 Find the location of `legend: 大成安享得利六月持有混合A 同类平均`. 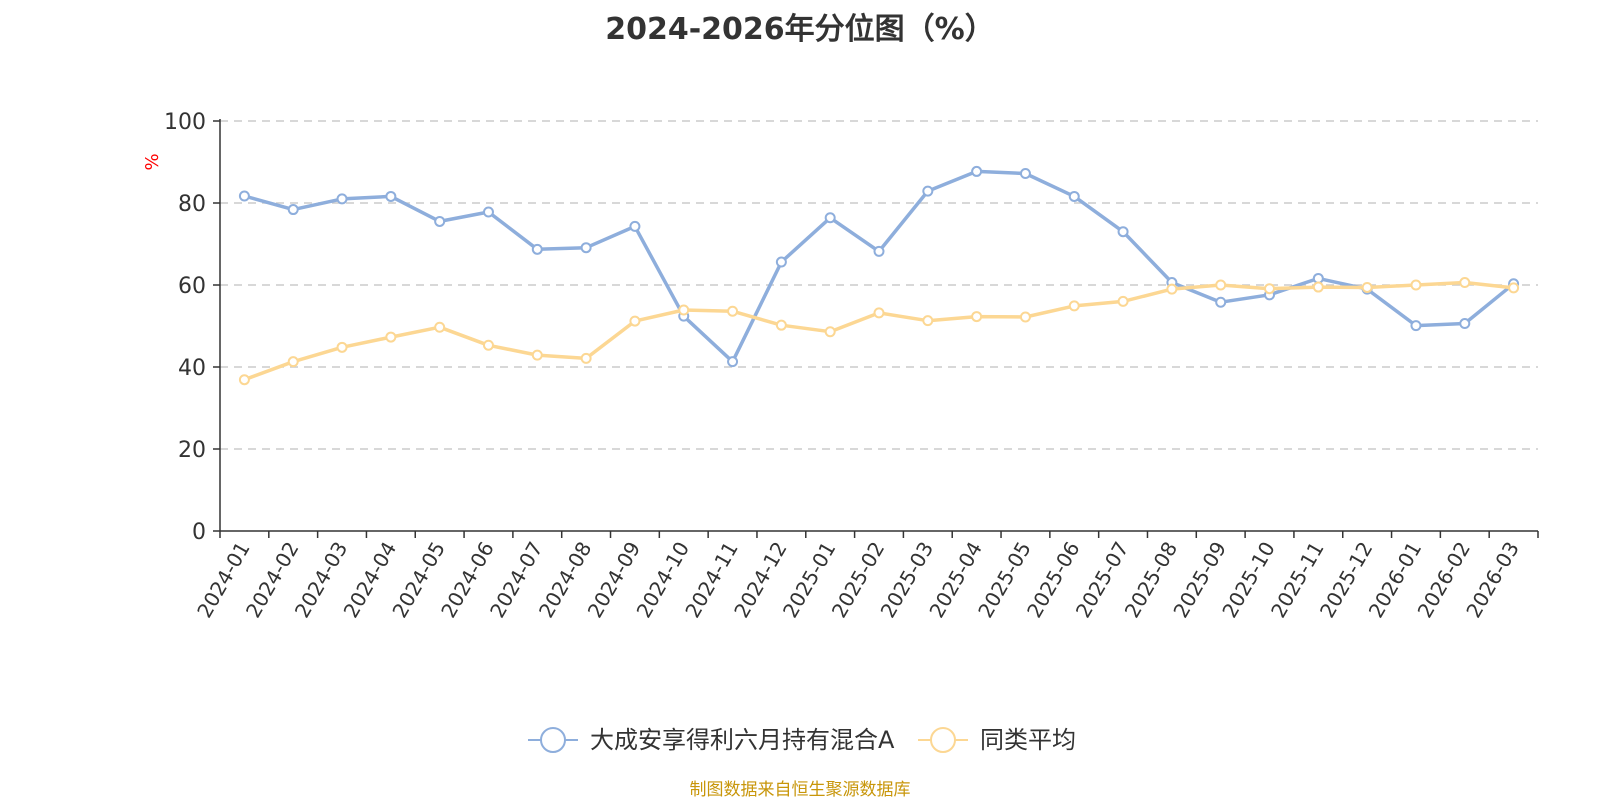

legend: 大成安享得利六月持有混合A 同类平均 is located at coordinates (802, 740).